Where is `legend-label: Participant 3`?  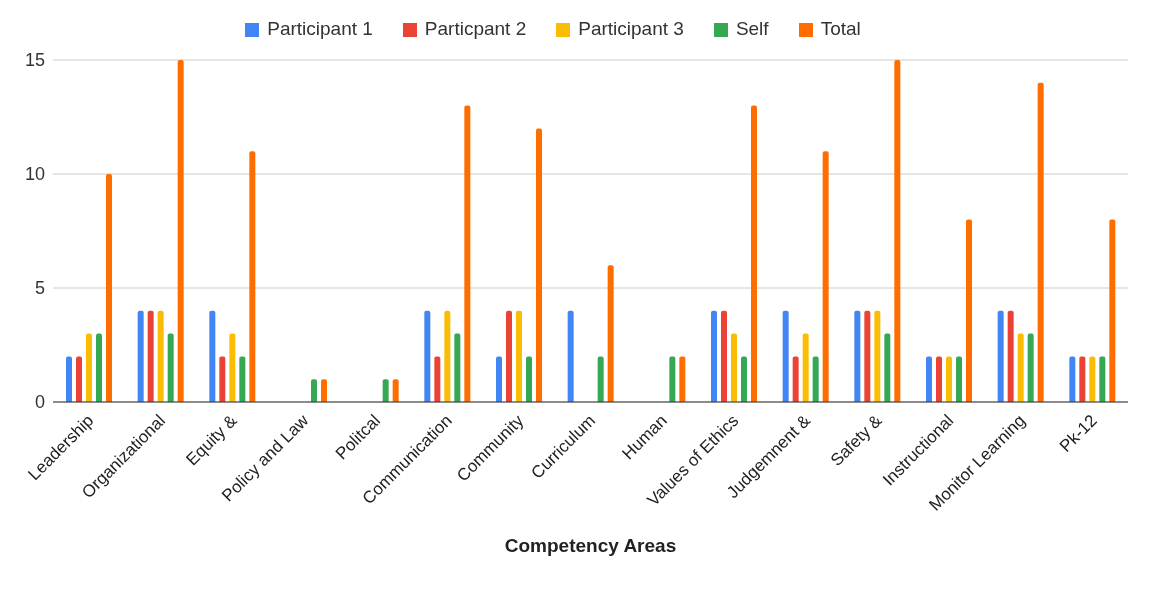
legend-label: Participant 3 is located at coordinates (631, 28).